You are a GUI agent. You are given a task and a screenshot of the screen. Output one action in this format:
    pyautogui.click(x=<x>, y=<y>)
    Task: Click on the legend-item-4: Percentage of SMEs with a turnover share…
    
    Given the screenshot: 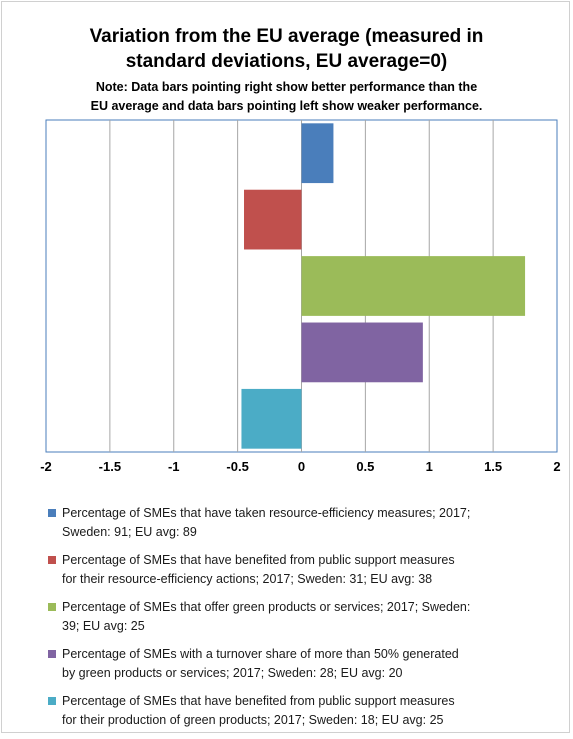 What is the action you would take?
    pyautogui.click(x=303, y=664)
    